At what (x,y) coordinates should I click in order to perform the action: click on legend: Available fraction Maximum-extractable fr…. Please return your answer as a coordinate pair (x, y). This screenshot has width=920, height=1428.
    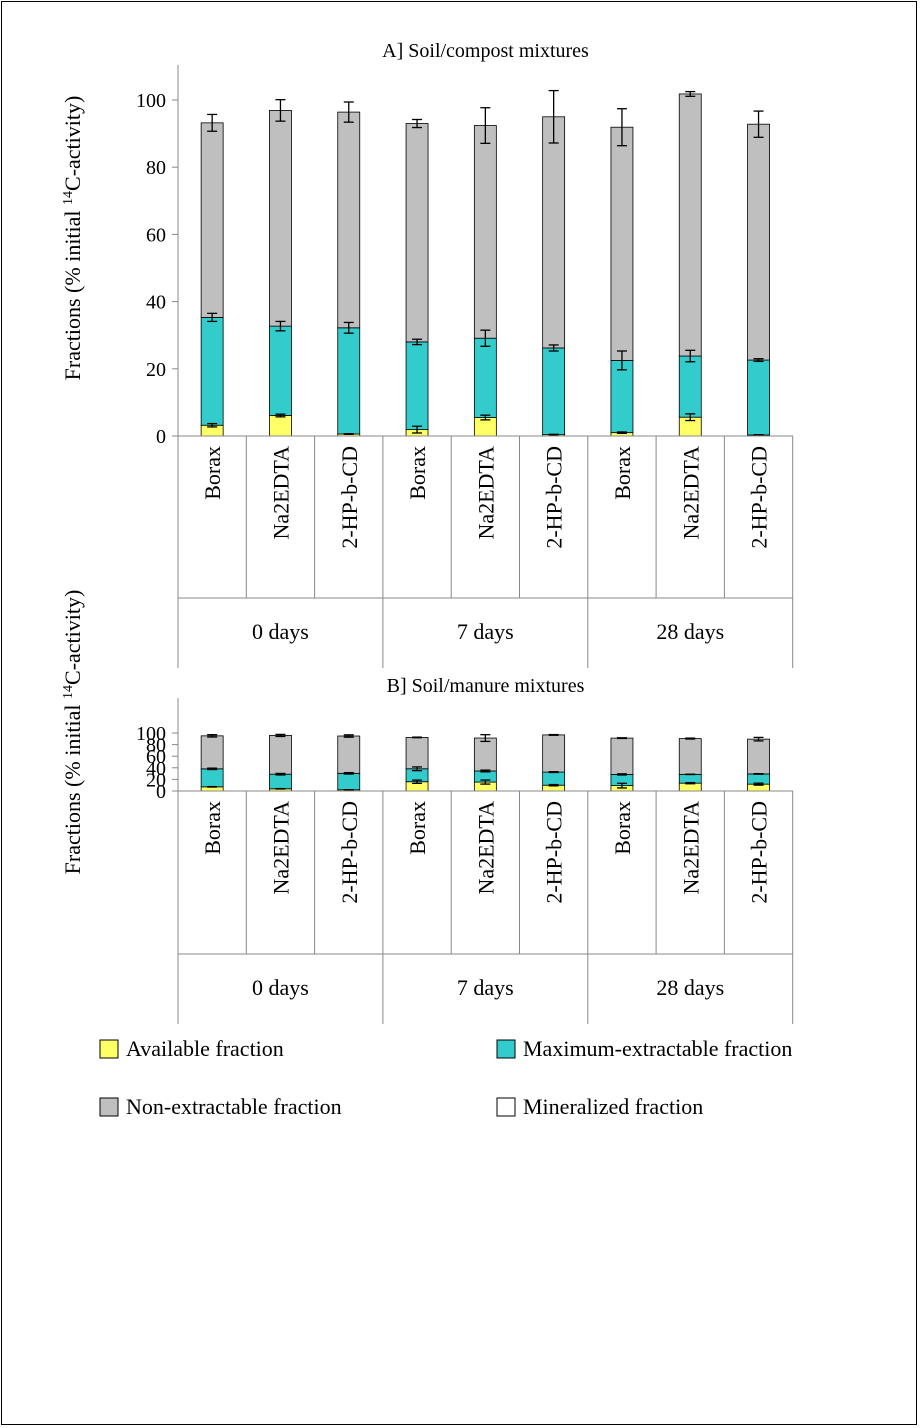
    Looking at the image, I should click on (445, 1077).